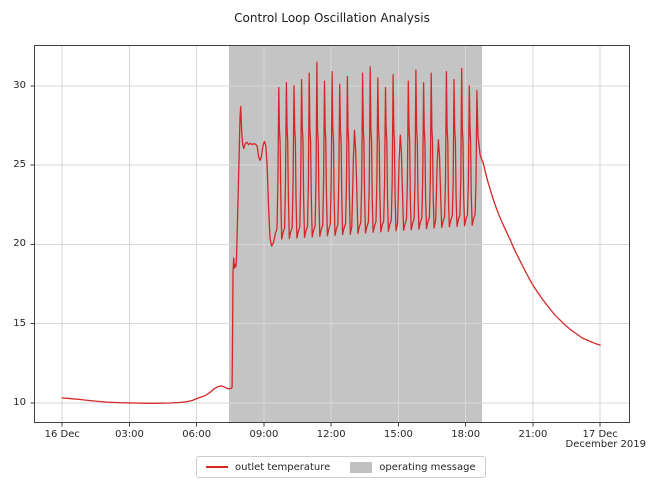 Image resolution: width=650 pixels, height=489 pixels. Describe the element at coordinates (427, 467) in the screenshot. I see `legend-label-operating-message: operating message` at that location.